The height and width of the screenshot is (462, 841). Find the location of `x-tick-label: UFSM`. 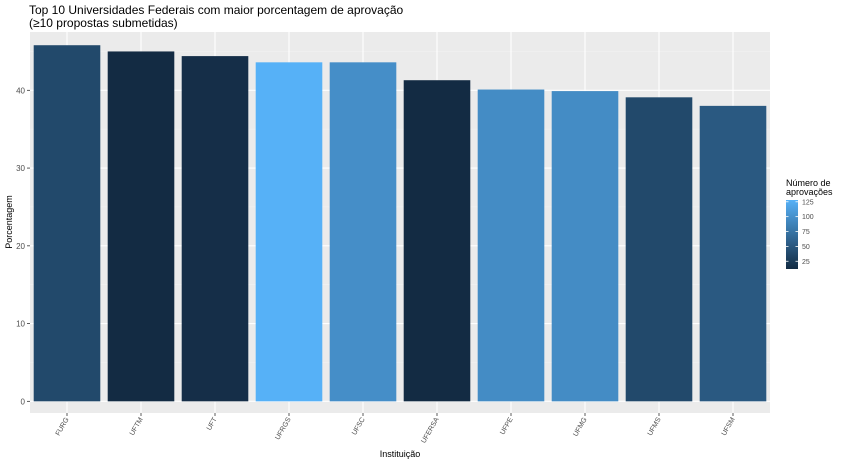

x-tick-label: UFSM is located at coordinates (729, 426).